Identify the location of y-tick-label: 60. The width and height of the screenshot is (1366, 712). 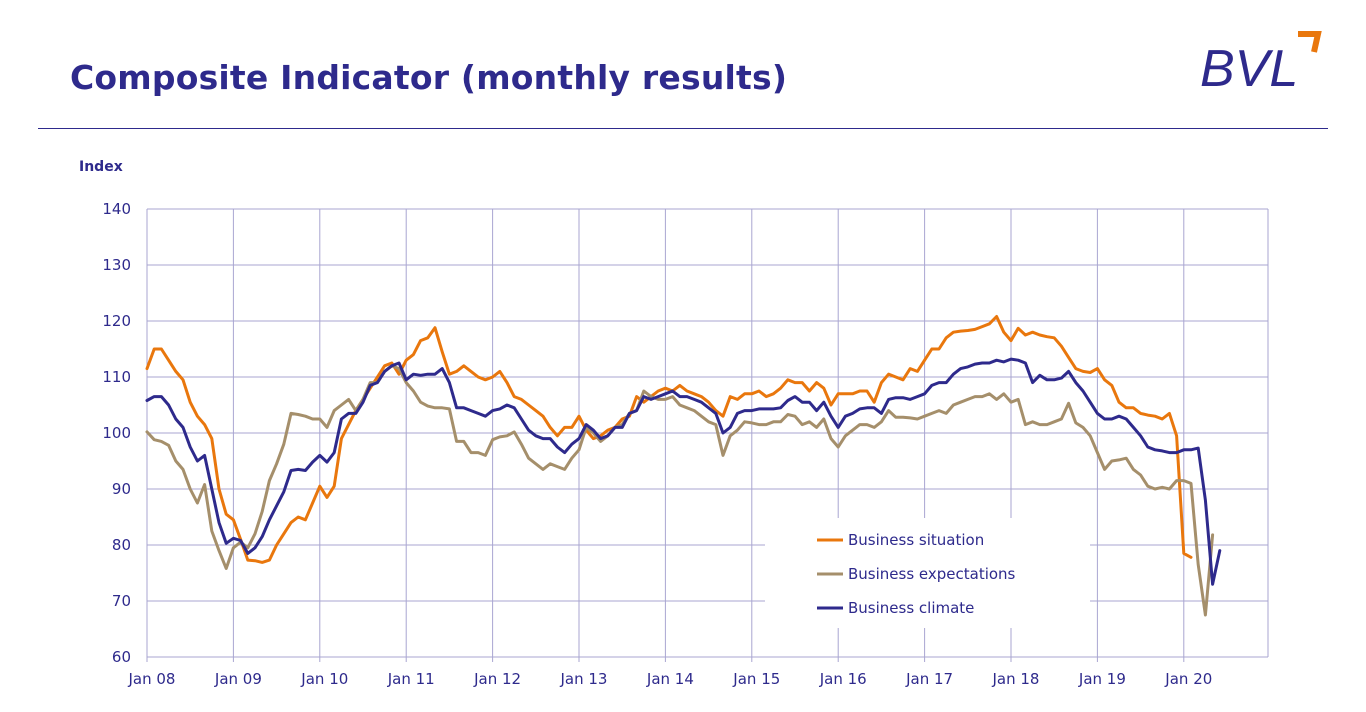
(121, 657).